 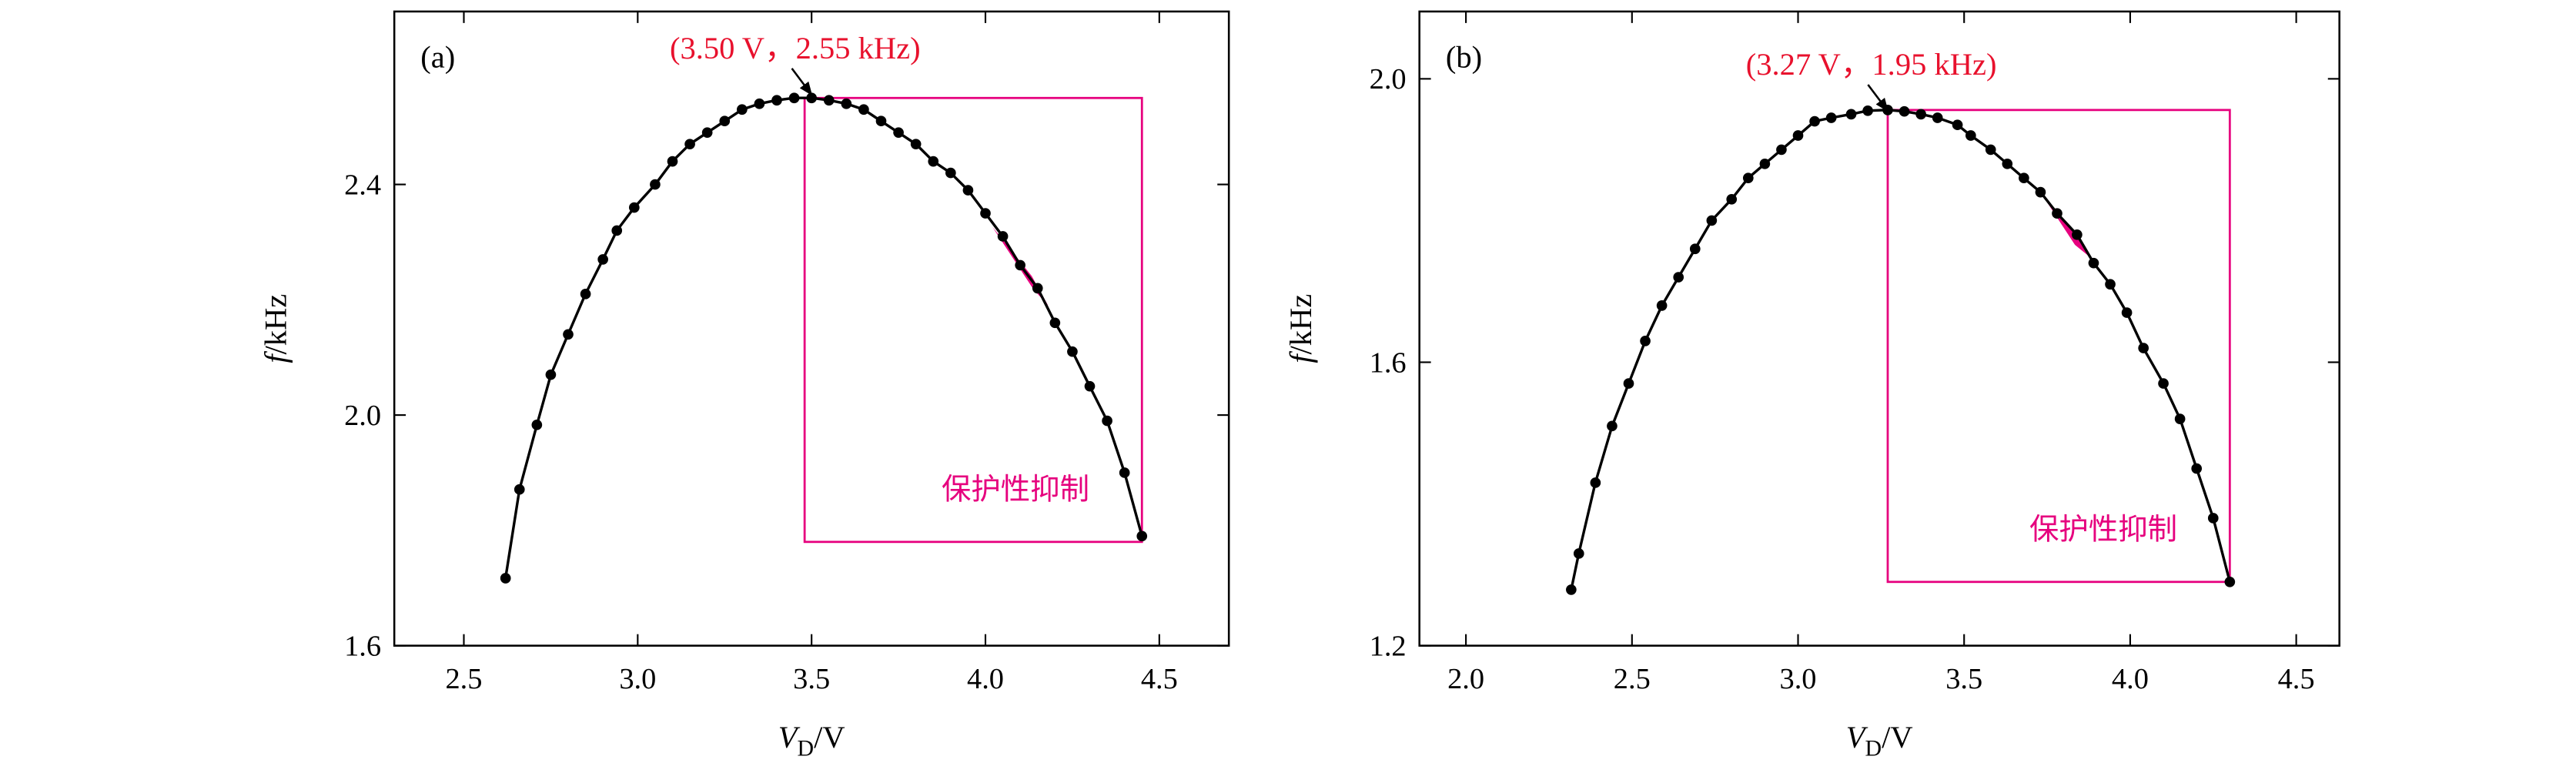 What do you see at coordinates (1857, 737) in the screenshot?
I see `x-label-symbol: V` at bounding box center [1857, 737].